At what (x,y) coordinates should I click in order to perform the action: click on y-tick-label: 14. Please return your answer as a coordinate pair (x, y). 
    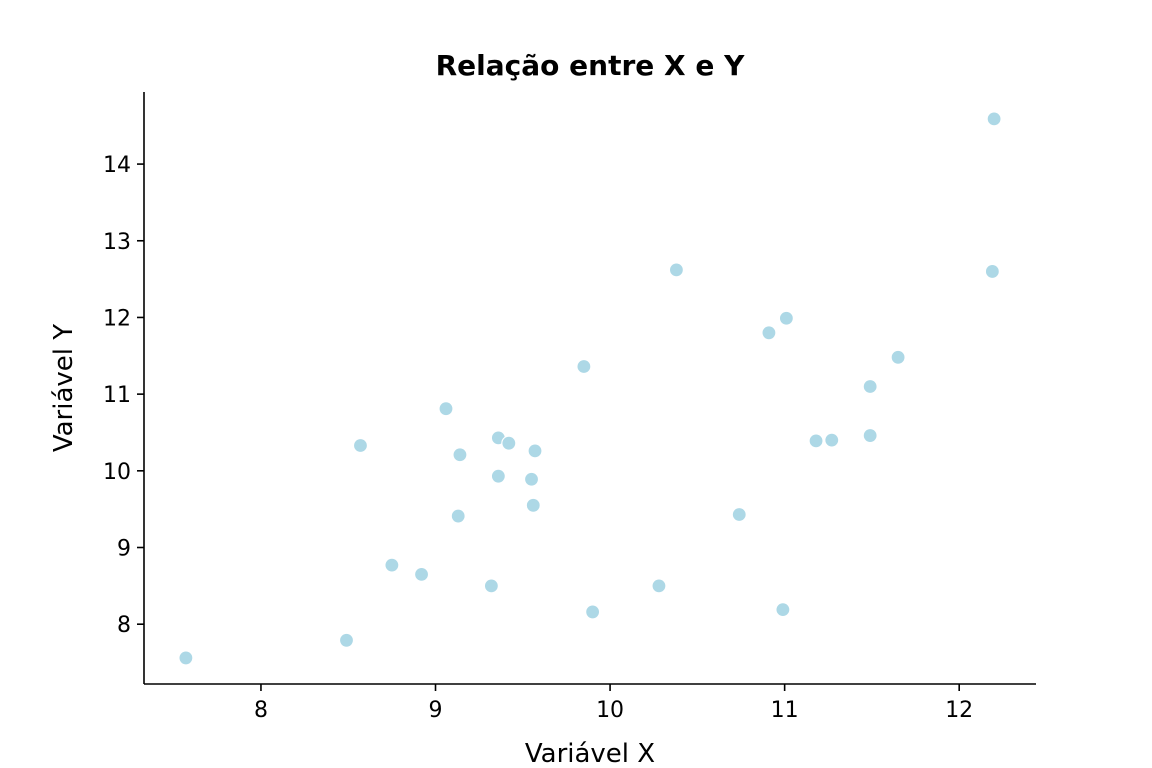
    Looking at the image, I should click on (117, 165).